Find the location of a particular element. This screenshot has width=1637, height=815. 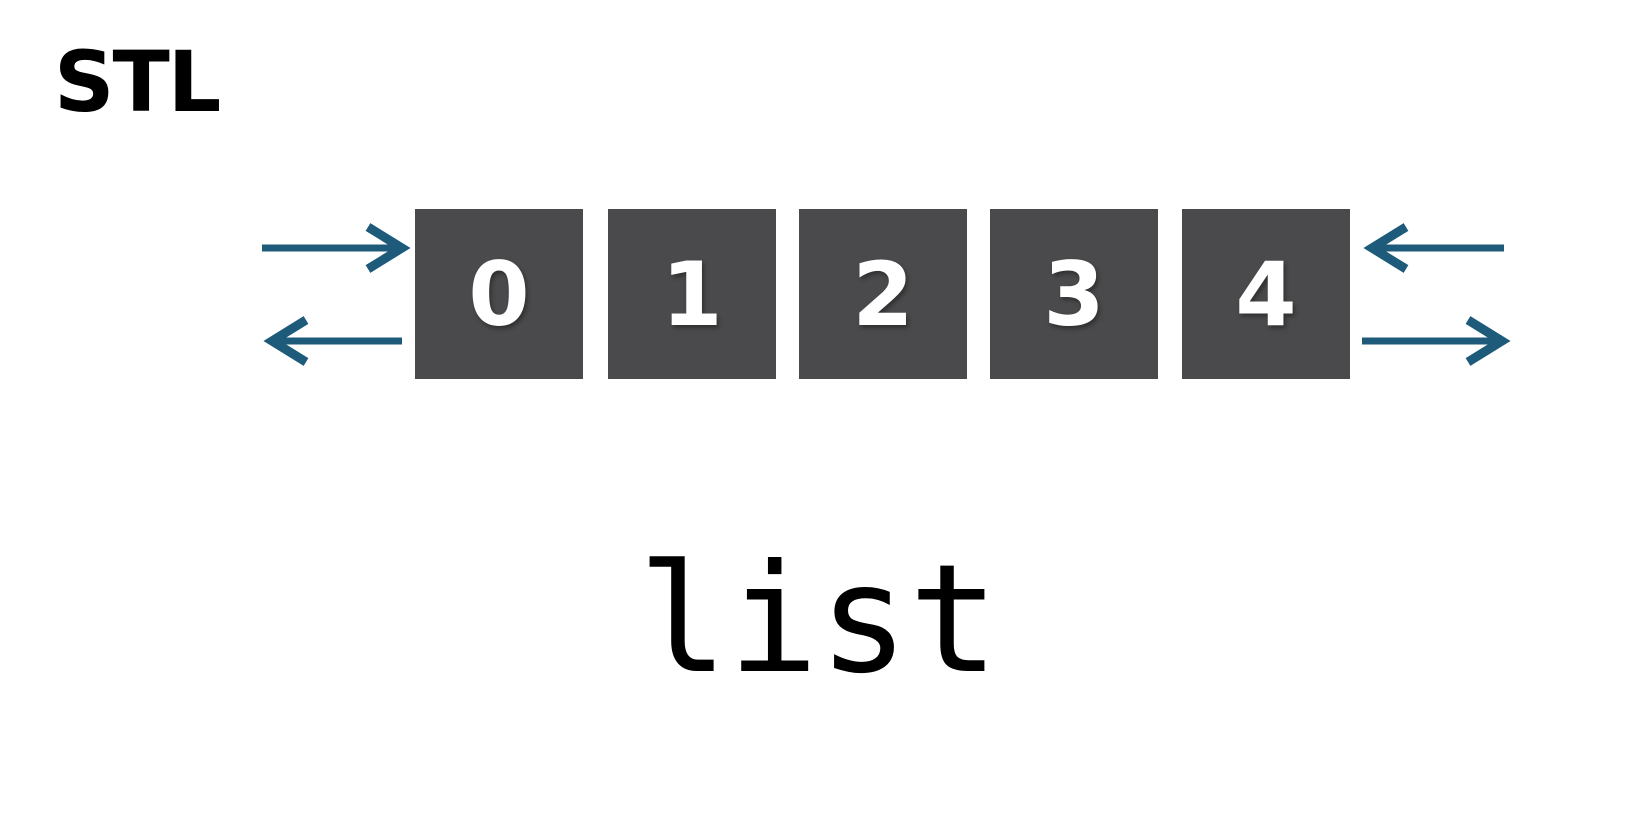

left-pop-arrow-icon is located at coordinates (332, 341).